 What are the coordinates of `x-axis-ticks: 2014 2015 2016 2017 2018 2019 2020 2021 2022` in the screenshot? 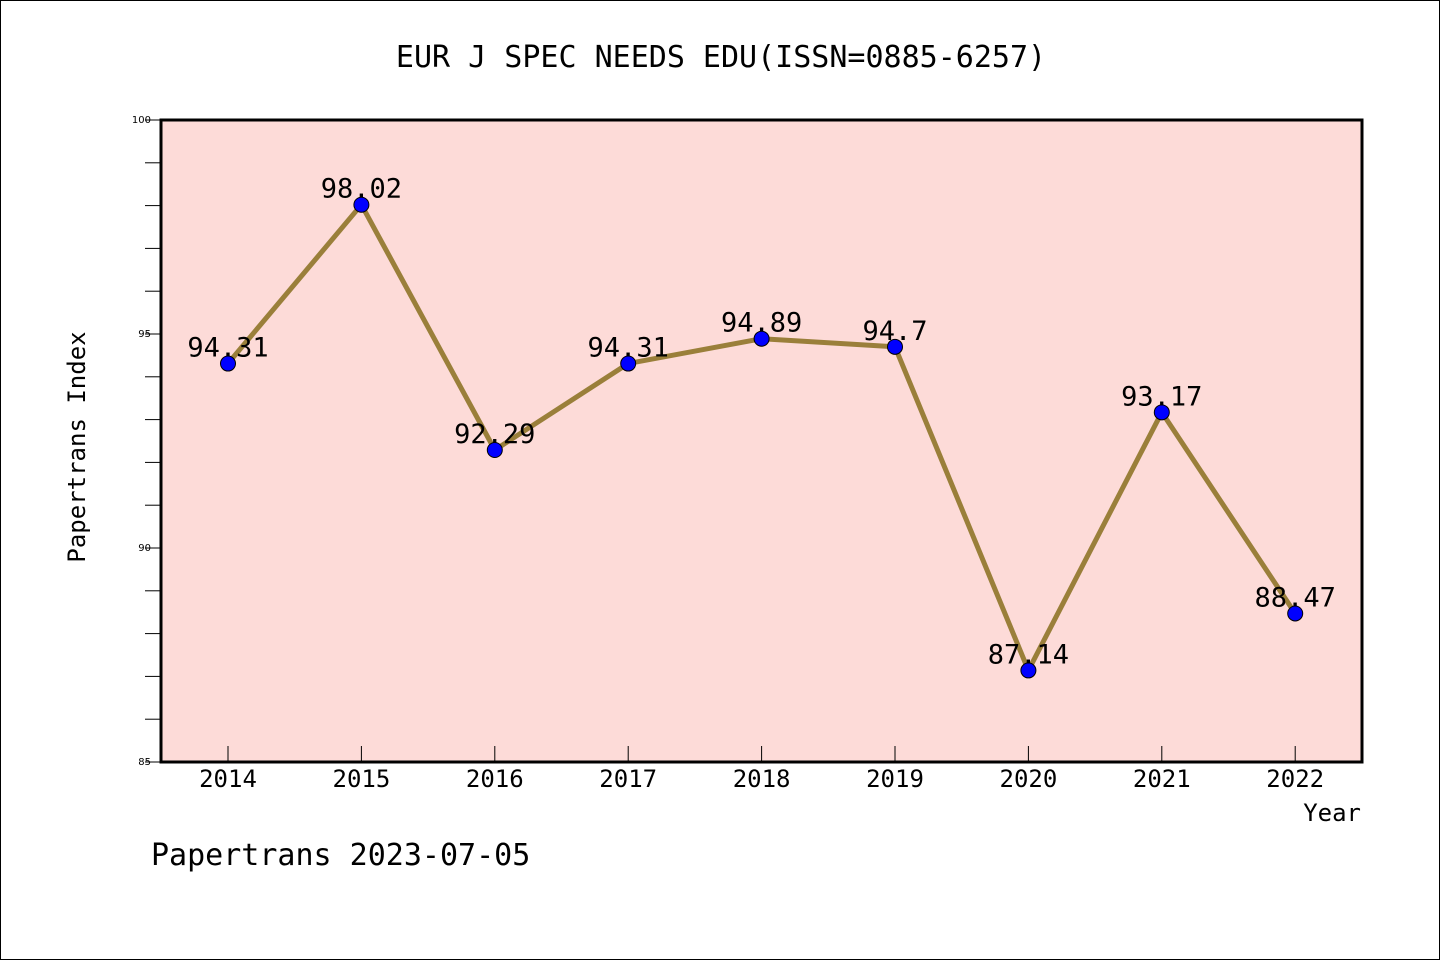 It's located at (761, 769).